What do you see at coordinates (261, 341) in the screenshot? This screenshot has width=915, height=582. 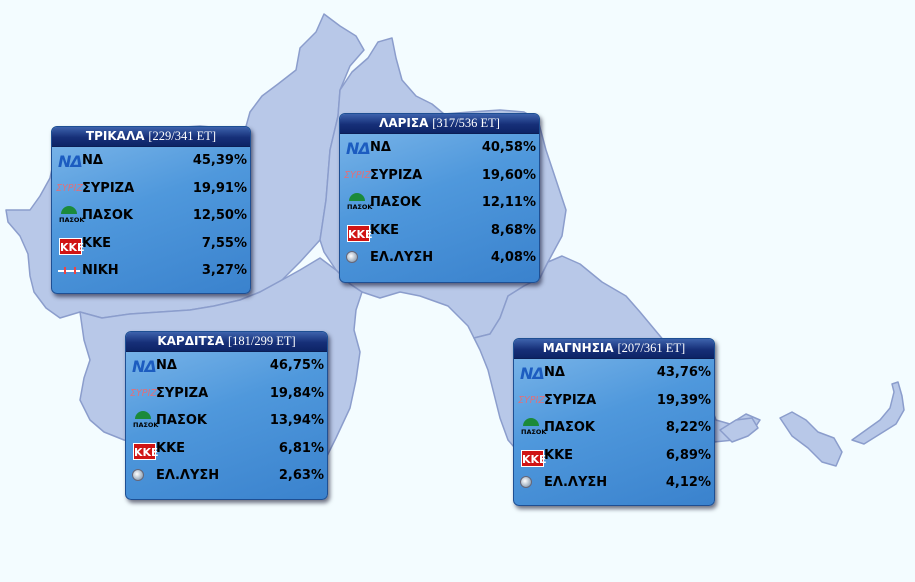 I see `counted-stations: [181/299 ΕΤ]` at bounding box center [261, 341].